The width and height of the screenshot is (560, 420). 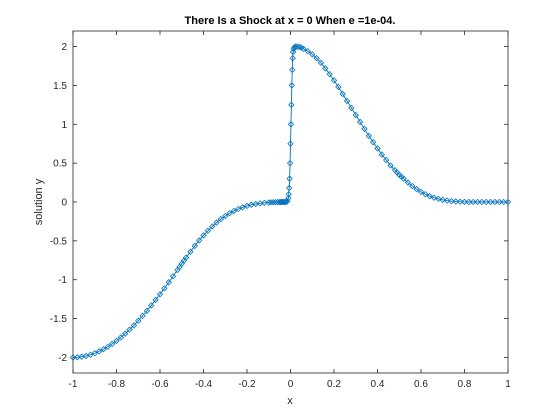 I want to click on x-tick-label: 0.8, so click(x=465, y=384).